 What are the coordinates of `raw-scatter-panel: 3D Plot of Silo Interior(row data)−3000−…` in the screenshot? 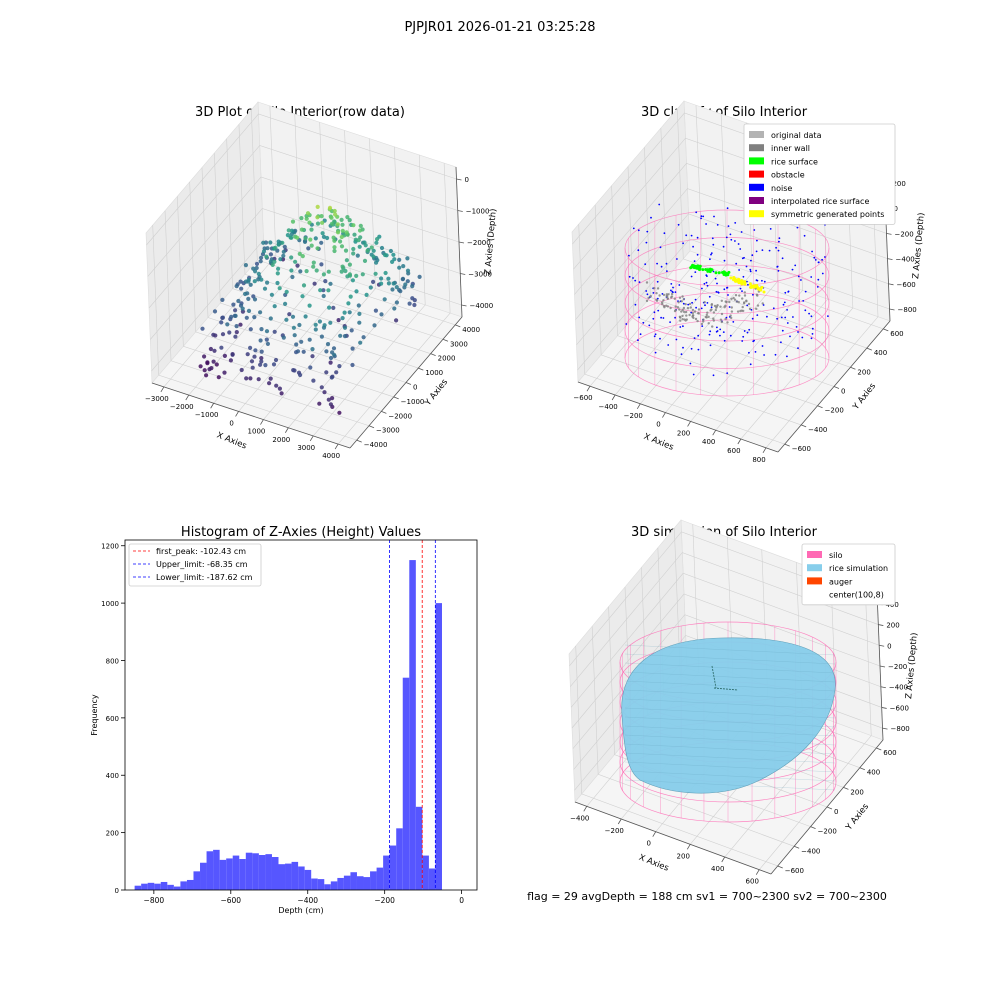 It's located at (322, 280).